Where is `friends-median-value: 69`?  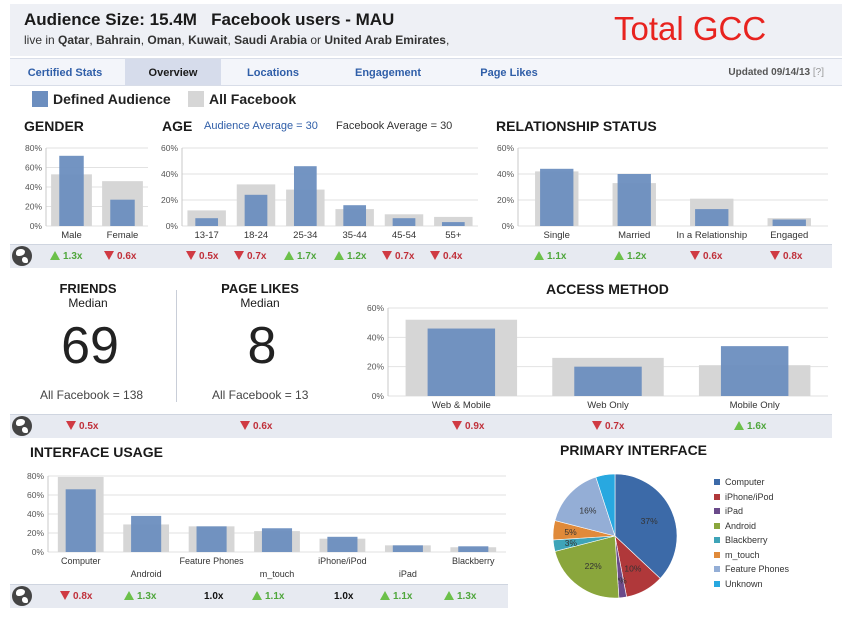
friends-median-value: 69 is located at coordinates (90, 346).